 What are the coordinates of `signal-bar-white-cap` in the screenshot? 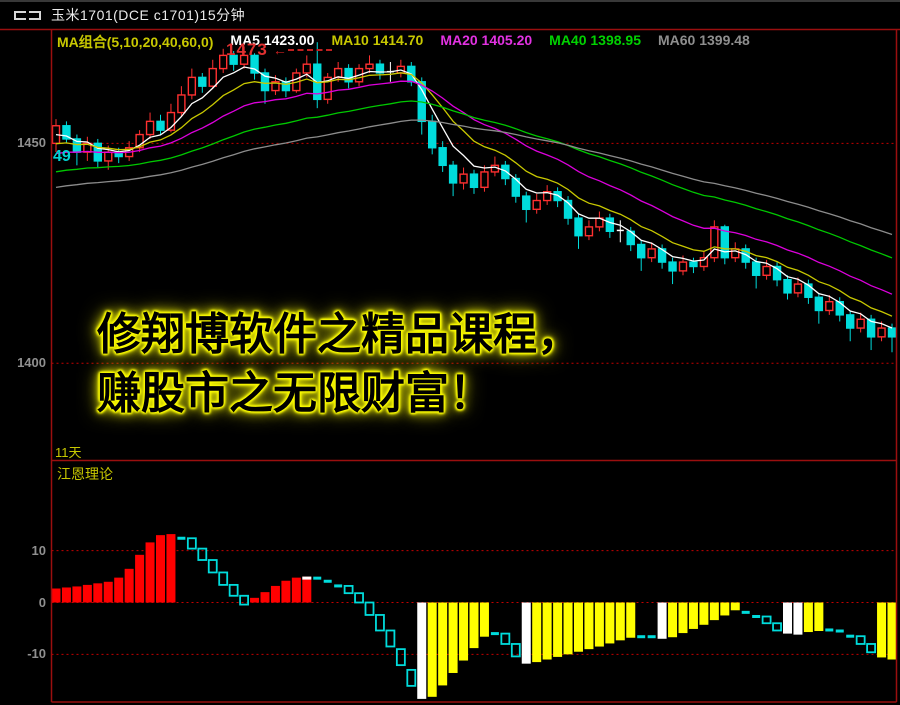 It's located at (307, 578).